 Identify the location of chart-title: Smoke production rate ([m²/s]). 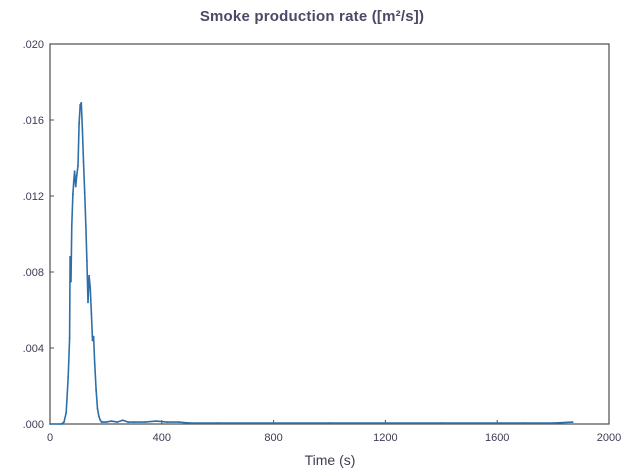
(312, 16).